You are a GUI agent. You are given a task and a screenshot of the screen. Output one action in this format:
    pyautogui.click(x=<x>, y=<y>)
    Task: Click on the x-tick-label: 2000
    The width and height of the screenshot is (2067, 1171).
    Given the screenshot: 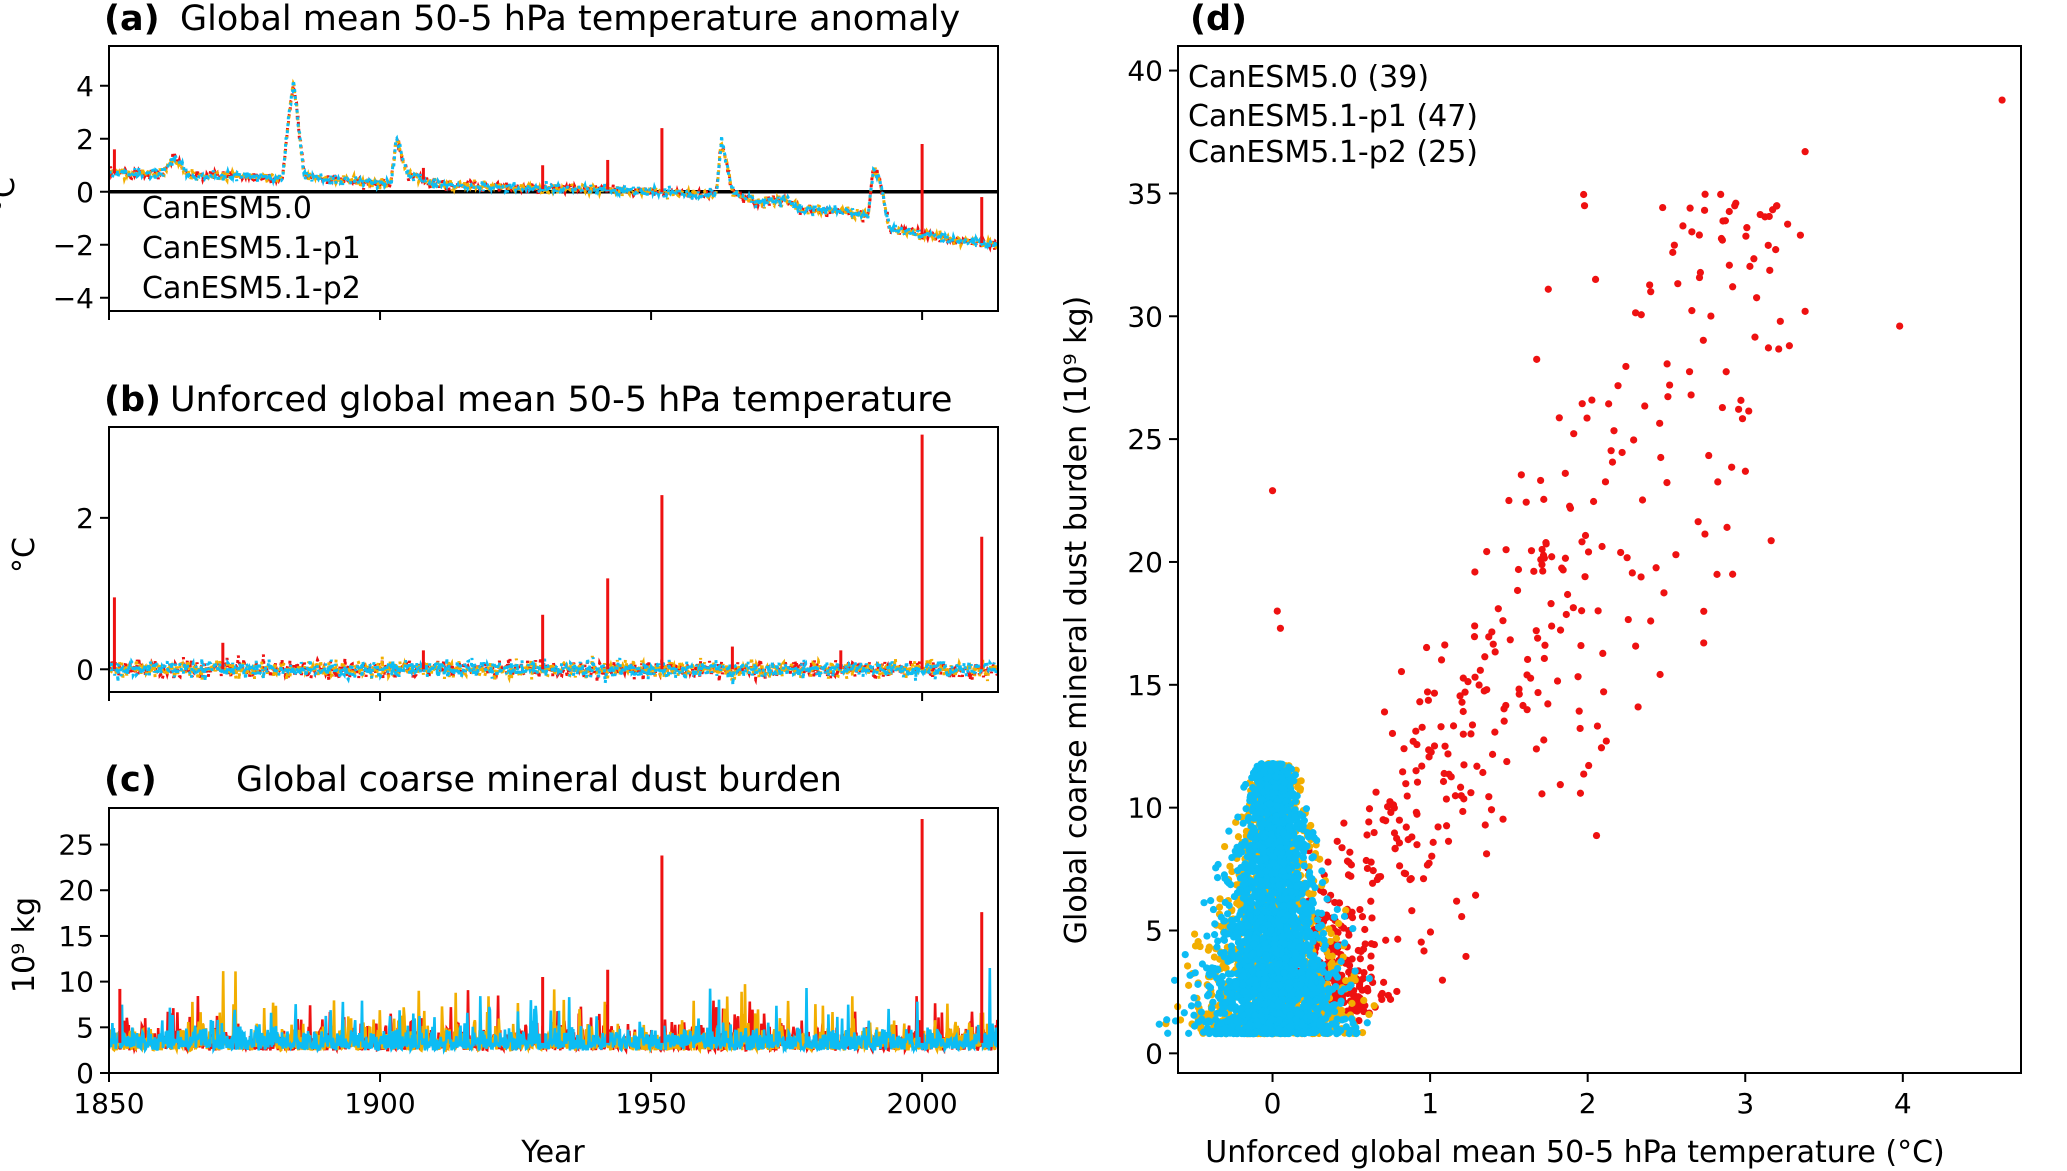 What is the action you would take?
    pyautogui.click(x=921, y=1103)
    